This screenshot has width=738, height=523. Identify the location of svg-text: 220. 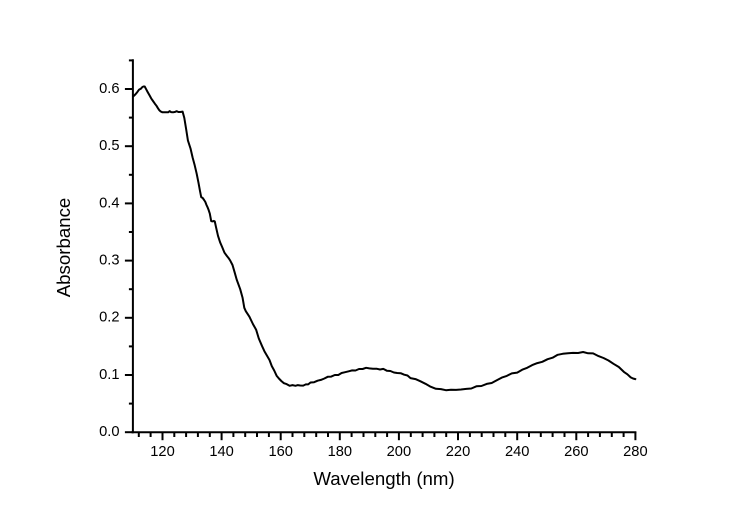
(458, 452).